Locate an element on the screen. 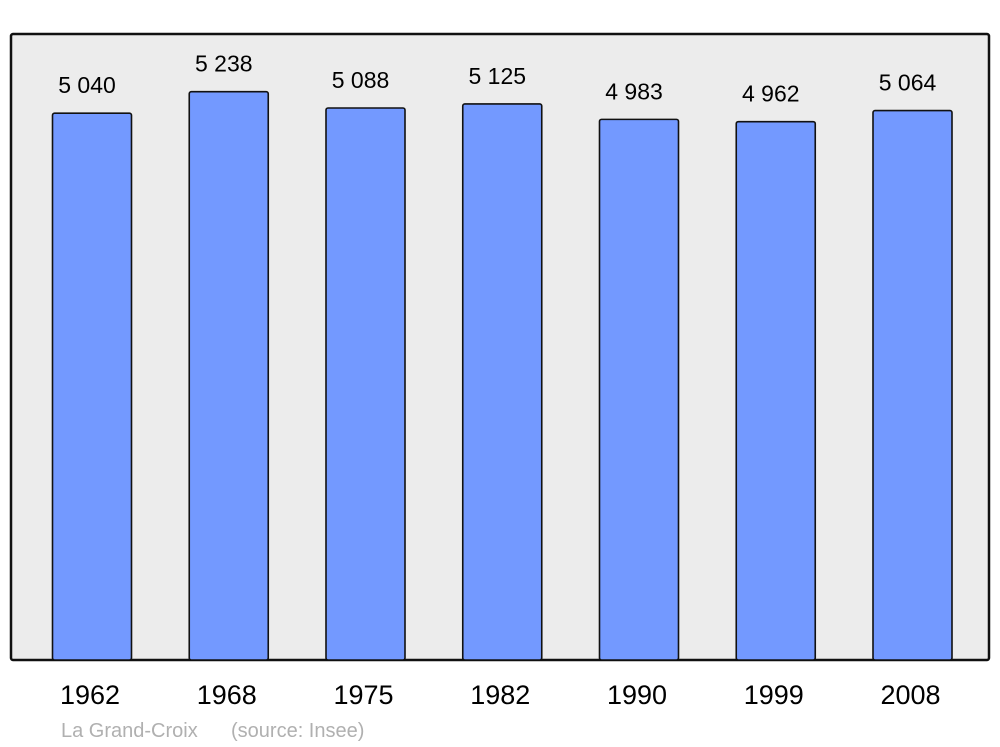 The width and height of the screenshot is (1000, 747). footer-place: La Grand-Croix is located at coordinates (129, 731).